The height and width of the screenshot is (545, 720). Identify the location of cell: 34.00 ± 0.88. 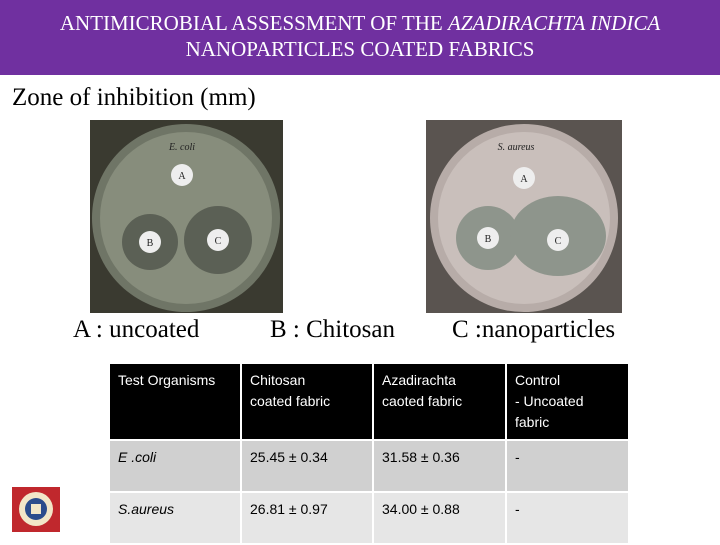
(439, 518).